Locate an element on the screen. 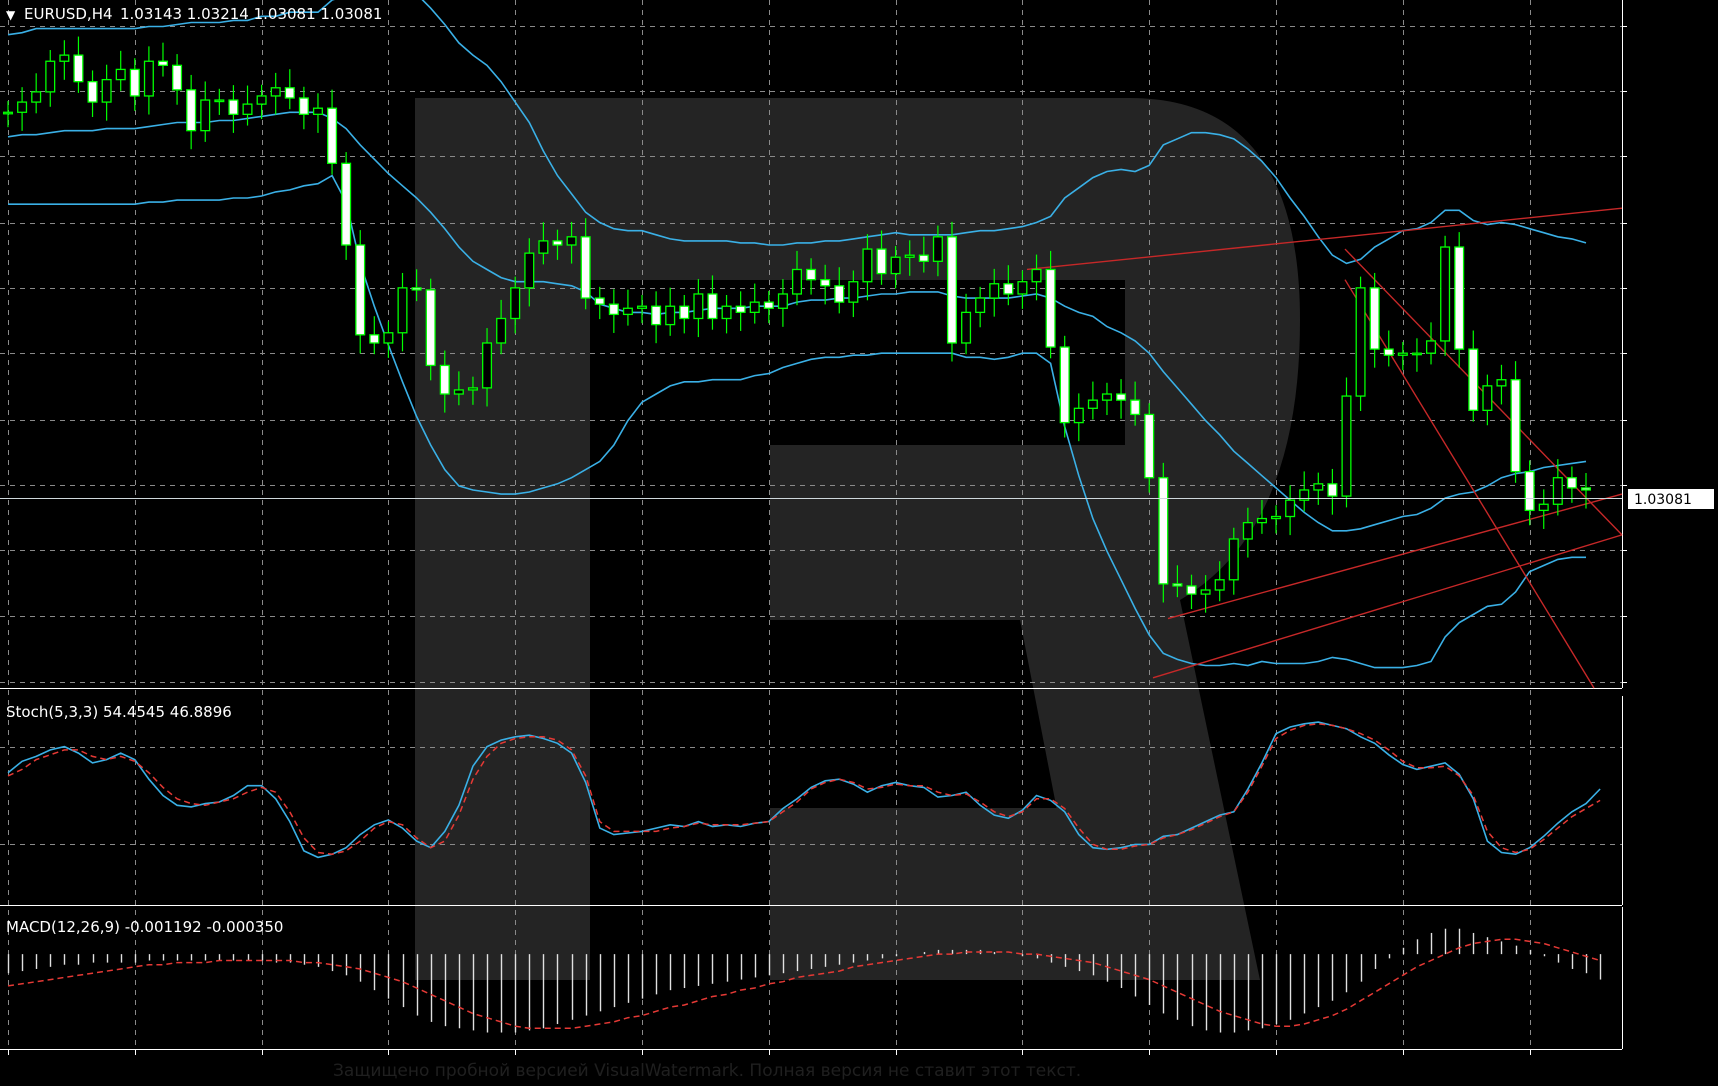  macd-panel is located at coordinates (804, 980).